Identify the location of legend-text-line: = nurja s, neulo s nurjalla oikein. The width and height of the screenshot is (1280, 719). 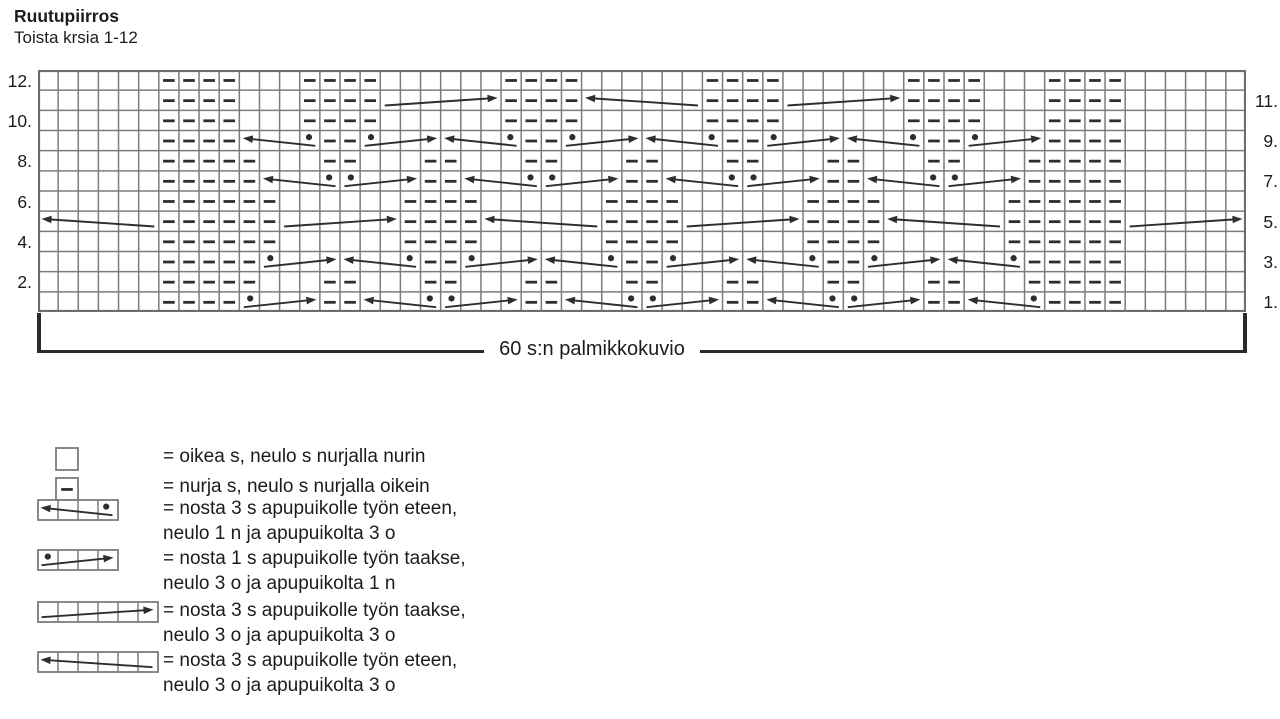
(296, 486).